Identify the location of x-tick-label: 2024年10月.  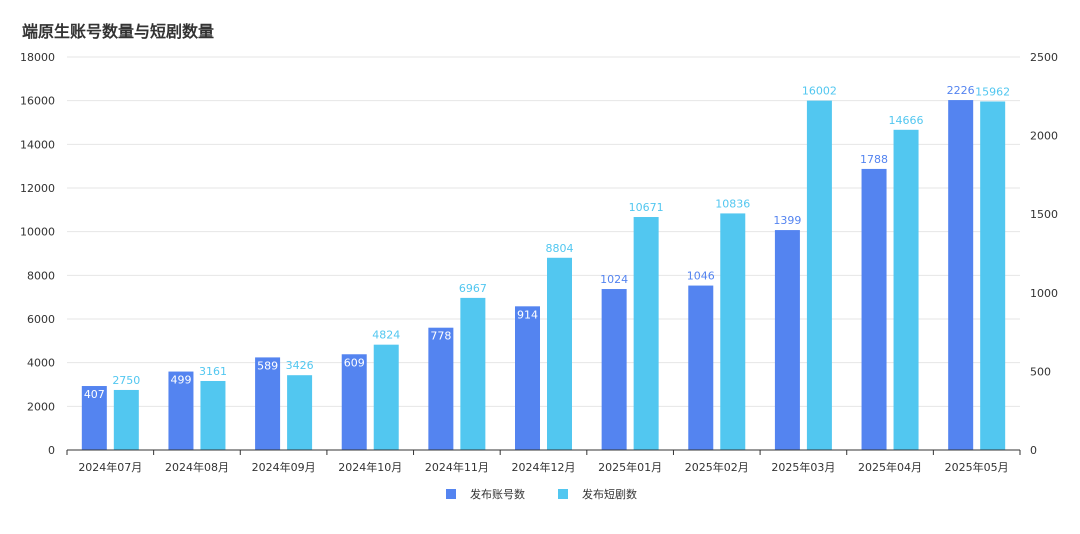
(370, 467).